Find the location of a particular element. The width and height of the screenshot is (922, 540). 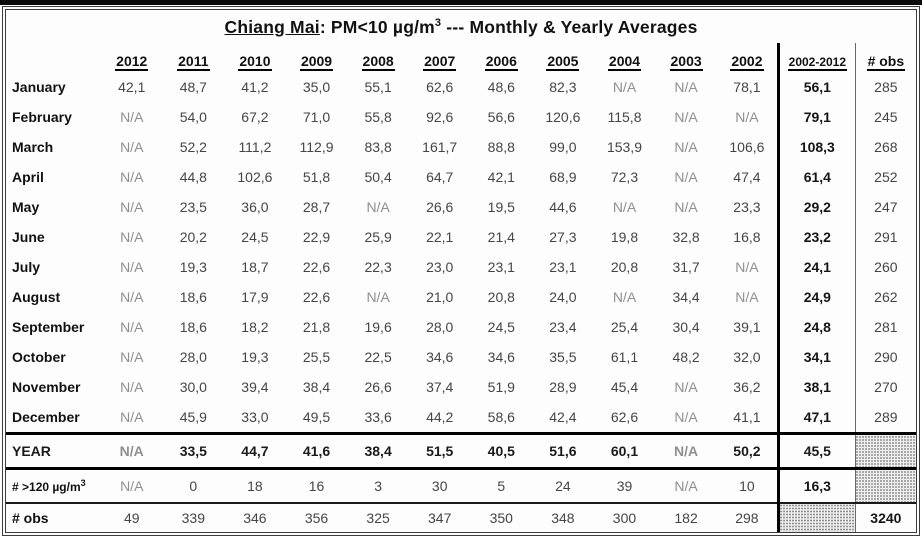

row-label: December is located at coordinates (46, 417).